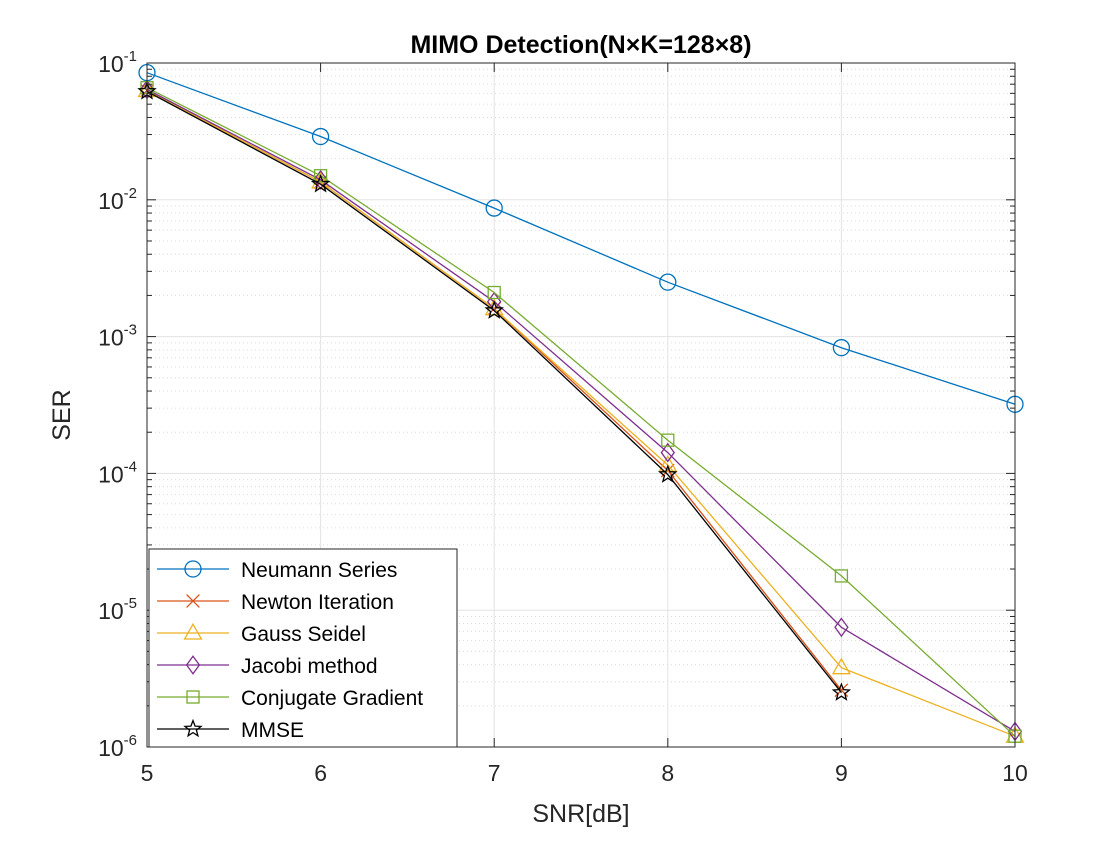 The height and width of the screenshot is (845, 1120). I want to click on x-tick-label: 10, so click(1015, 773).